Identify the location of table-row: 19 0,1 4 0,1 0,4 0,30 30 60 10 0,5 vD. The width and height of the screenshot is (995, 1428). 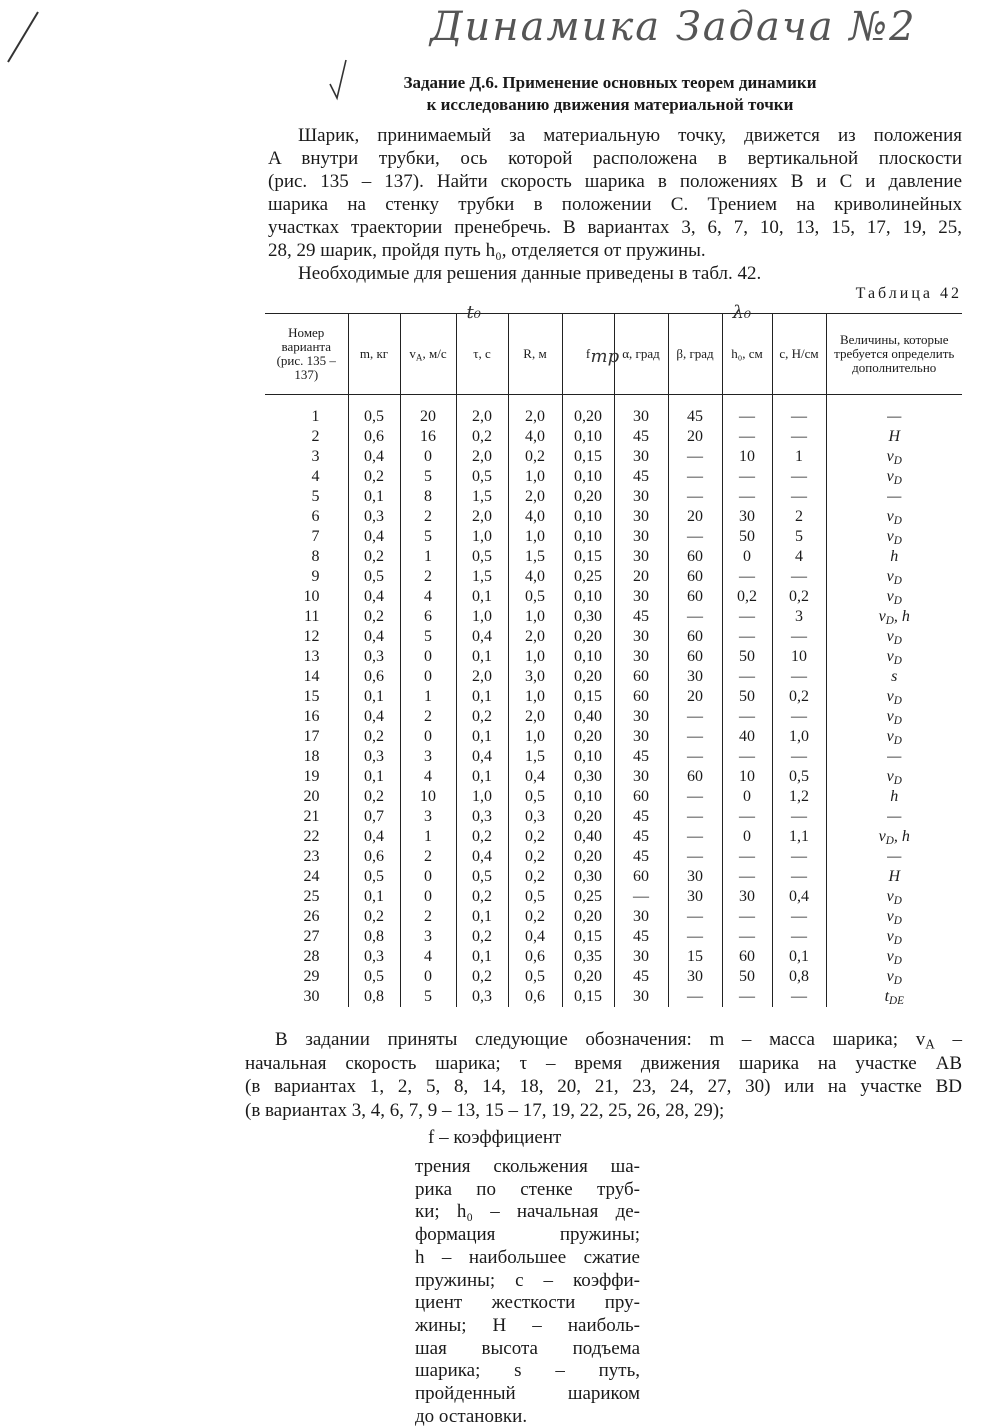
(613, 777).